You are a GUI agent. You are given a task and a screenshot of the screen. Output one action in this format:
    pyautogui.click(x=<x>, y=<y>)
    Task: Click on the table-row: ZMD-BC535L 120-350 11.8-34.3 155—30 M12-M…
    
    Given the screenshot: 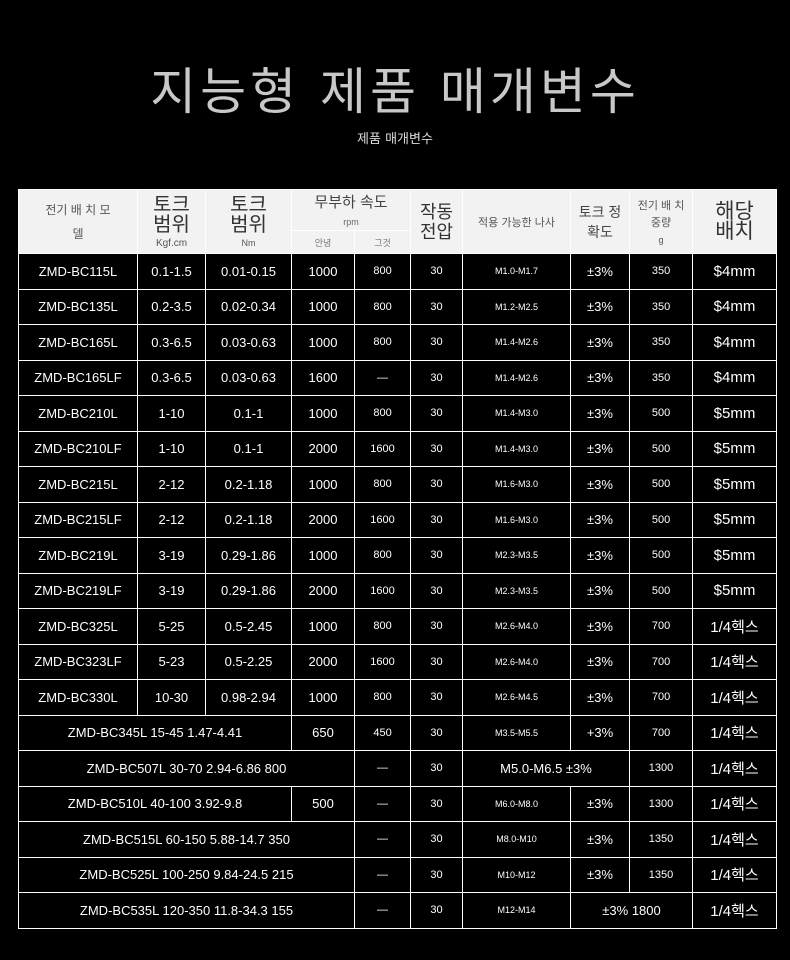 What is the action you would take?
    pyautogui.click(x=398, y=910)
    